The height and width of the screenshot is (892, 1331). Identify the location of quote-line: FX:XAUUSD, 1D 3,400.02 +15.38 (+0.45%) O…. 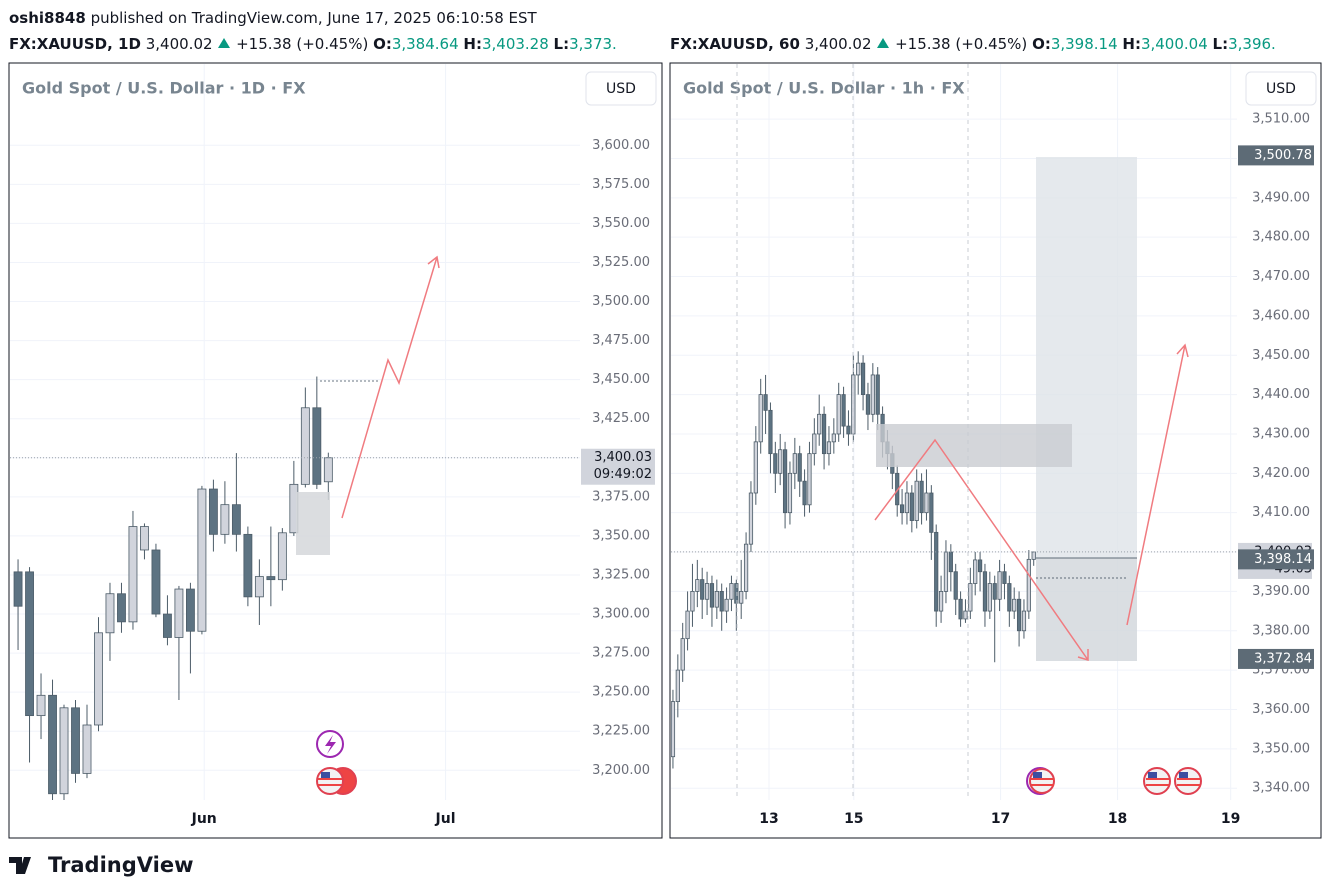
(337, 44).